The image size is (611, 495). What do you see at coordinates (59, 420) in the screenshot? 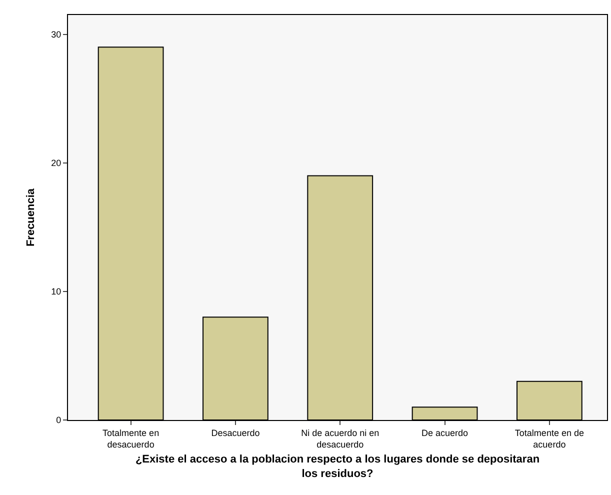
I see `y-tick-label: 0` at bounding box center [59, 420].